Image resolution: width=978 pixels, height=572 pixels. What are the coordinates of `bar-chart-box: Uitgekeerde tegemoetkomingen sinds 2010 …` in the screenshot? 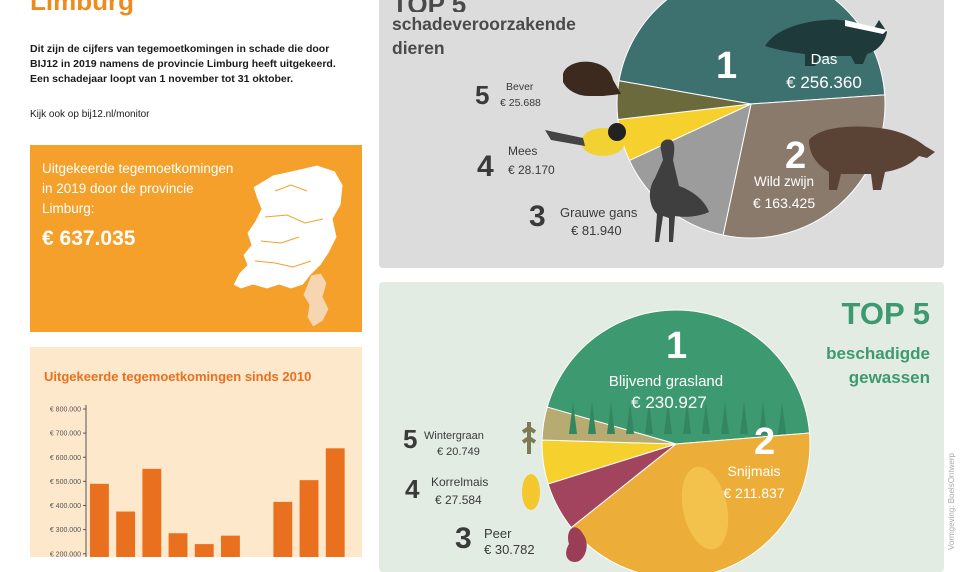 It's located at (196, 452).